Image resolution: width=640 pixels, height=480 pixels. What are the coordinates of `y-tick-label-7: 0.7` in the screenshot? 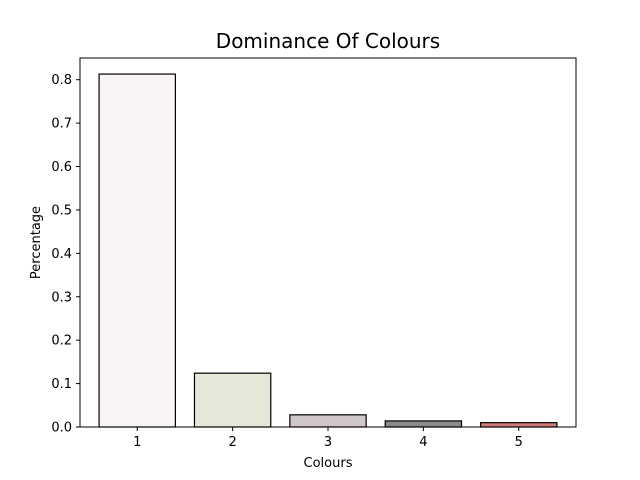 It's located at (61, 124).